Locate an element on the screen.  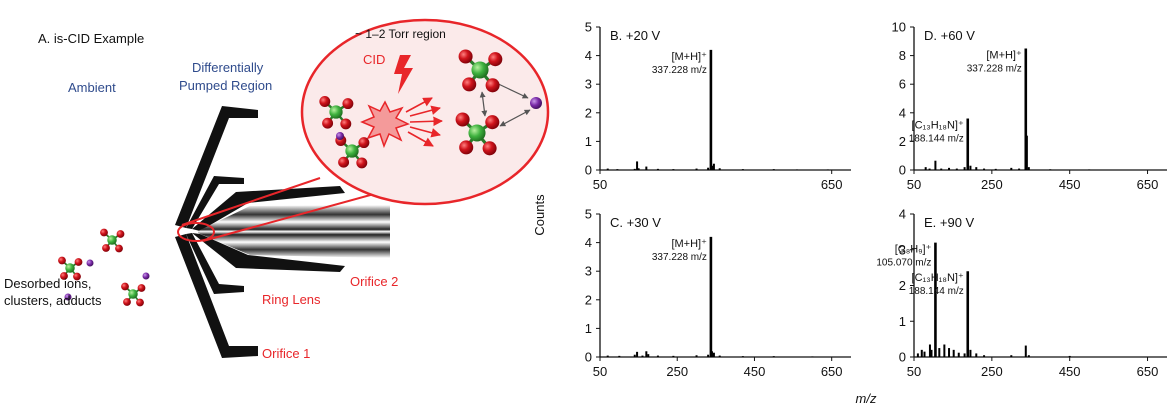
orifice-1-plates is located at coordinates (216, 232).